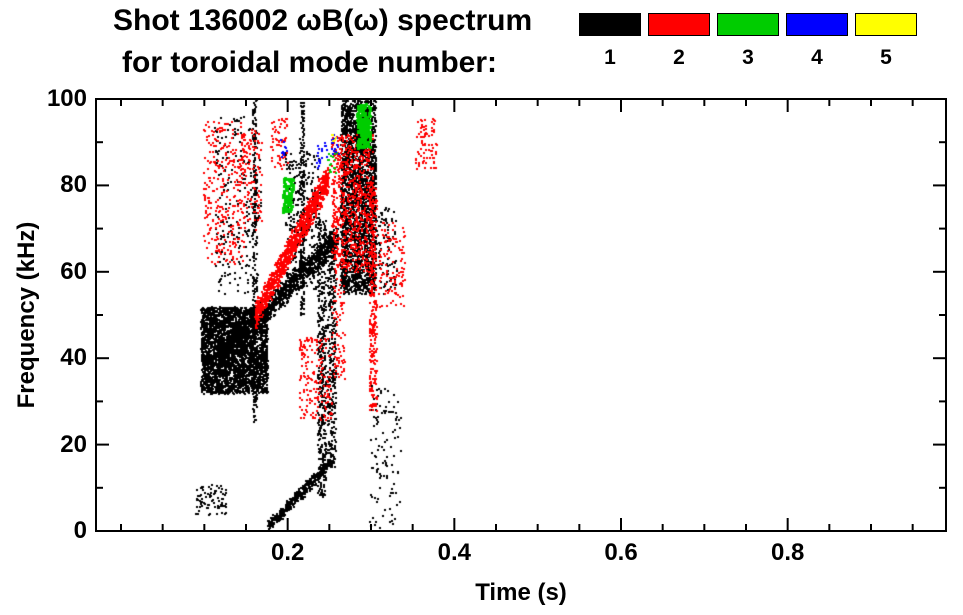  Describe the element at coordinates (610, 41) in the screenshot. I see `legend-item-n1: 1` at that location.